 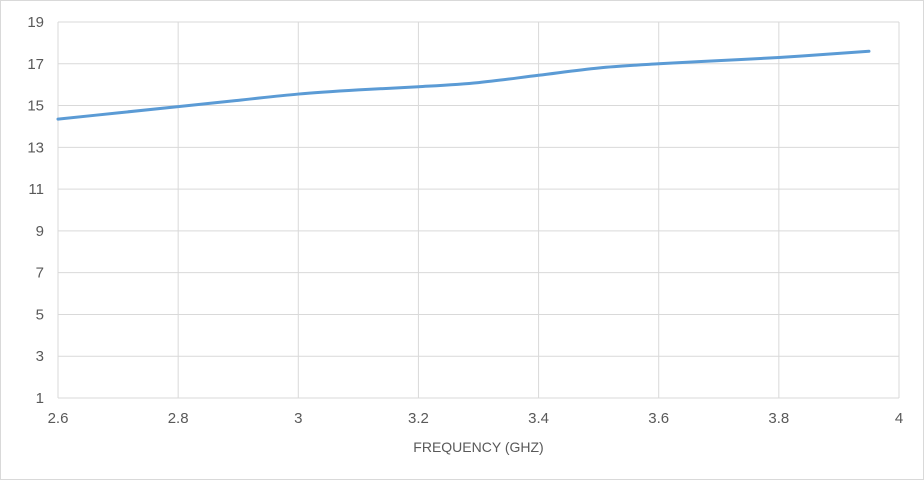 I want to click on y-tick-label: 17, so click(x=35, y=64).